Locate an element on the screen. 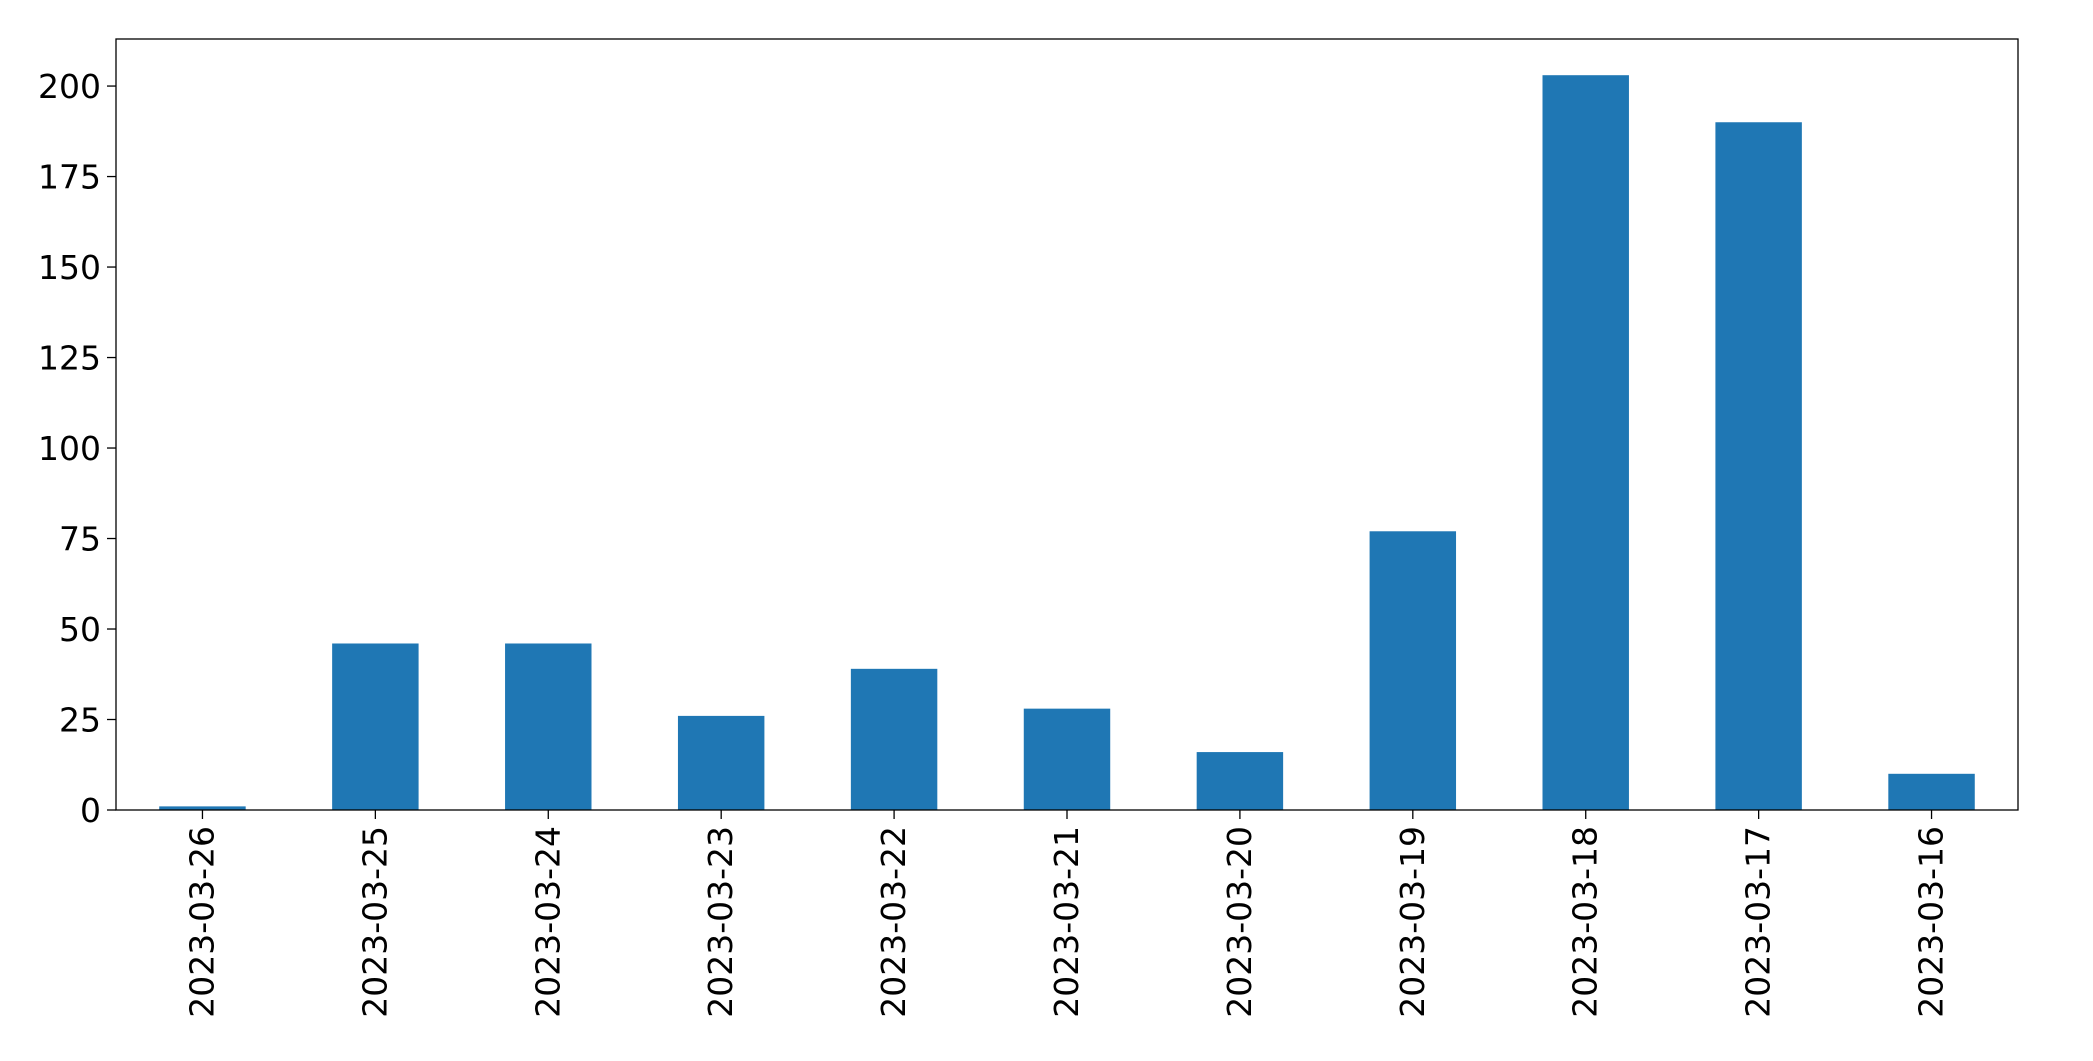  y-tick-label: 25 is located at coordinates (80, 720).